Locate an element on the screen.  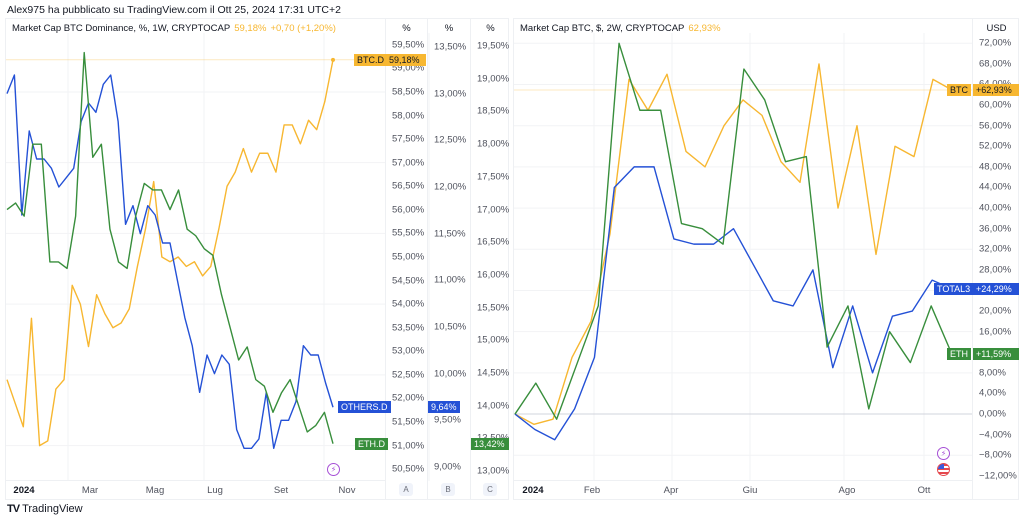
axis-b-tick-label: 9,00% is located at coordinates (447, 467).